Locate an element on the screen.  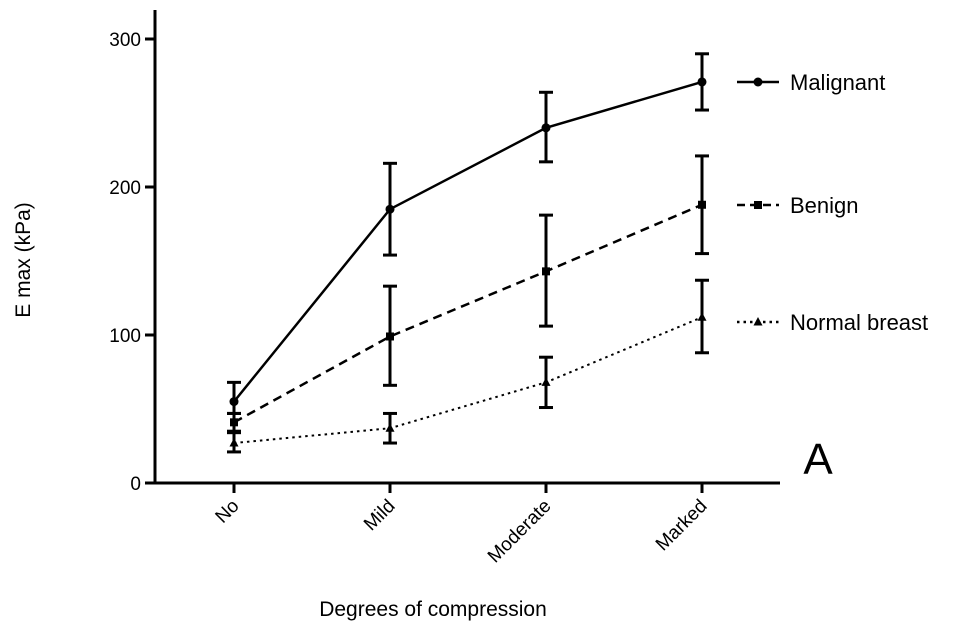
legend-item-benign: Benign is located at coordinates (798, 205).